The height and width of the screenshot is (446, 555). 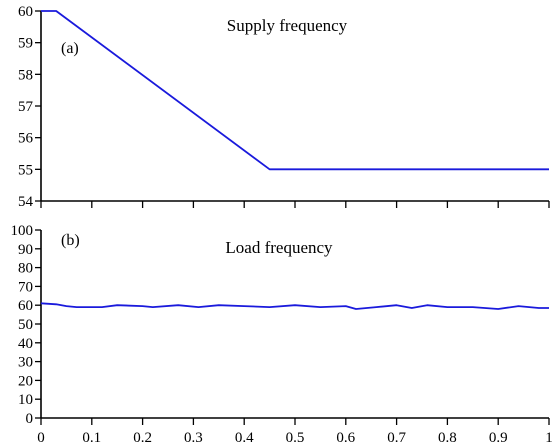 I want to click on supply-panel-label: (a), so click(x=70, y=48).